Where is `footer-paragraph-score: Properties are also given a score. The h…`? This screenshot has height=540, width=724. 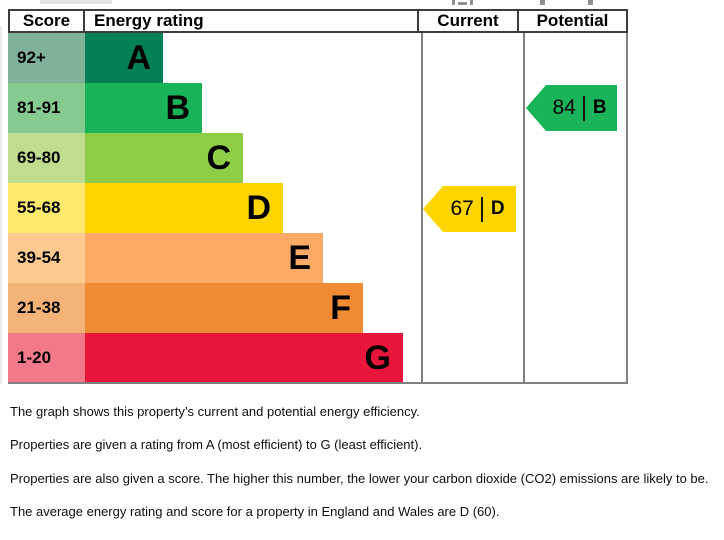
footer-paragraph-score: Properties are also given a score. The h… is located at coordinates (359, 478).